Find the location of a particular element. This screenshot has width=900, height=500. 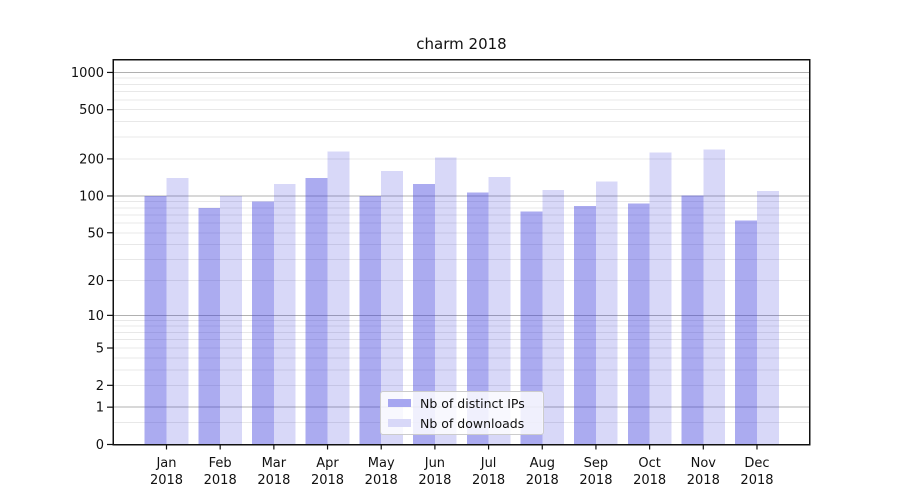

x-tick-label-year-dec: 2018 is located at coordinates (756, 480).